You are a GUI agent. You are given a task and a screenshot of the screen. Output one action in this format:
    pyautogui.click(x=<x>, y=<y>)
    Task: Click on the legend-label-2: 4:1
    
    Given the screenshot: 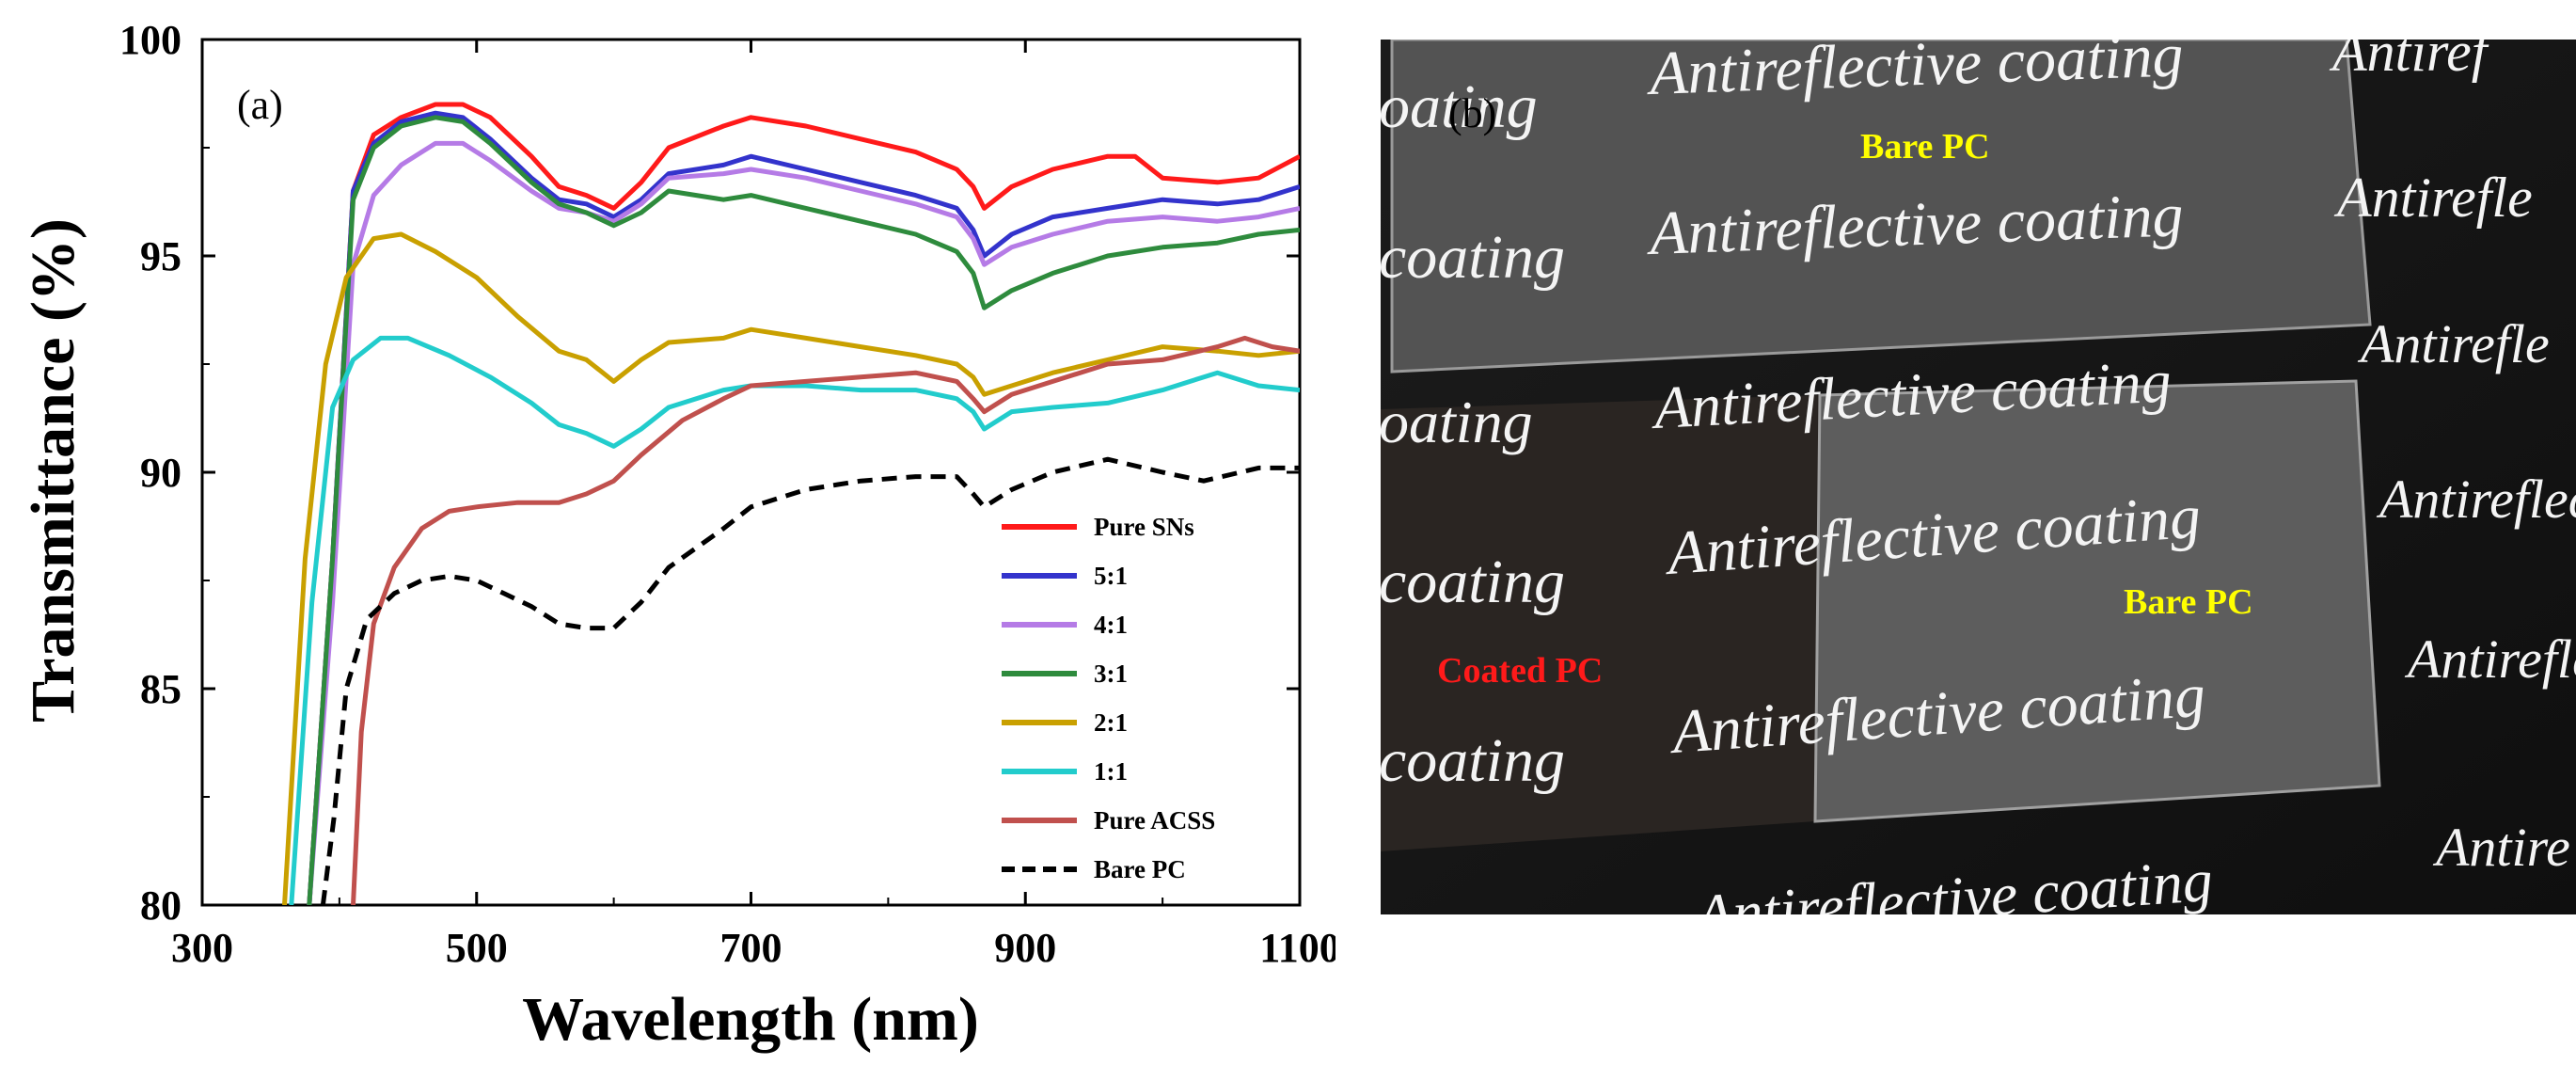 What is the action you would take?
    pyautogui.click(x=1111, y=625)
    